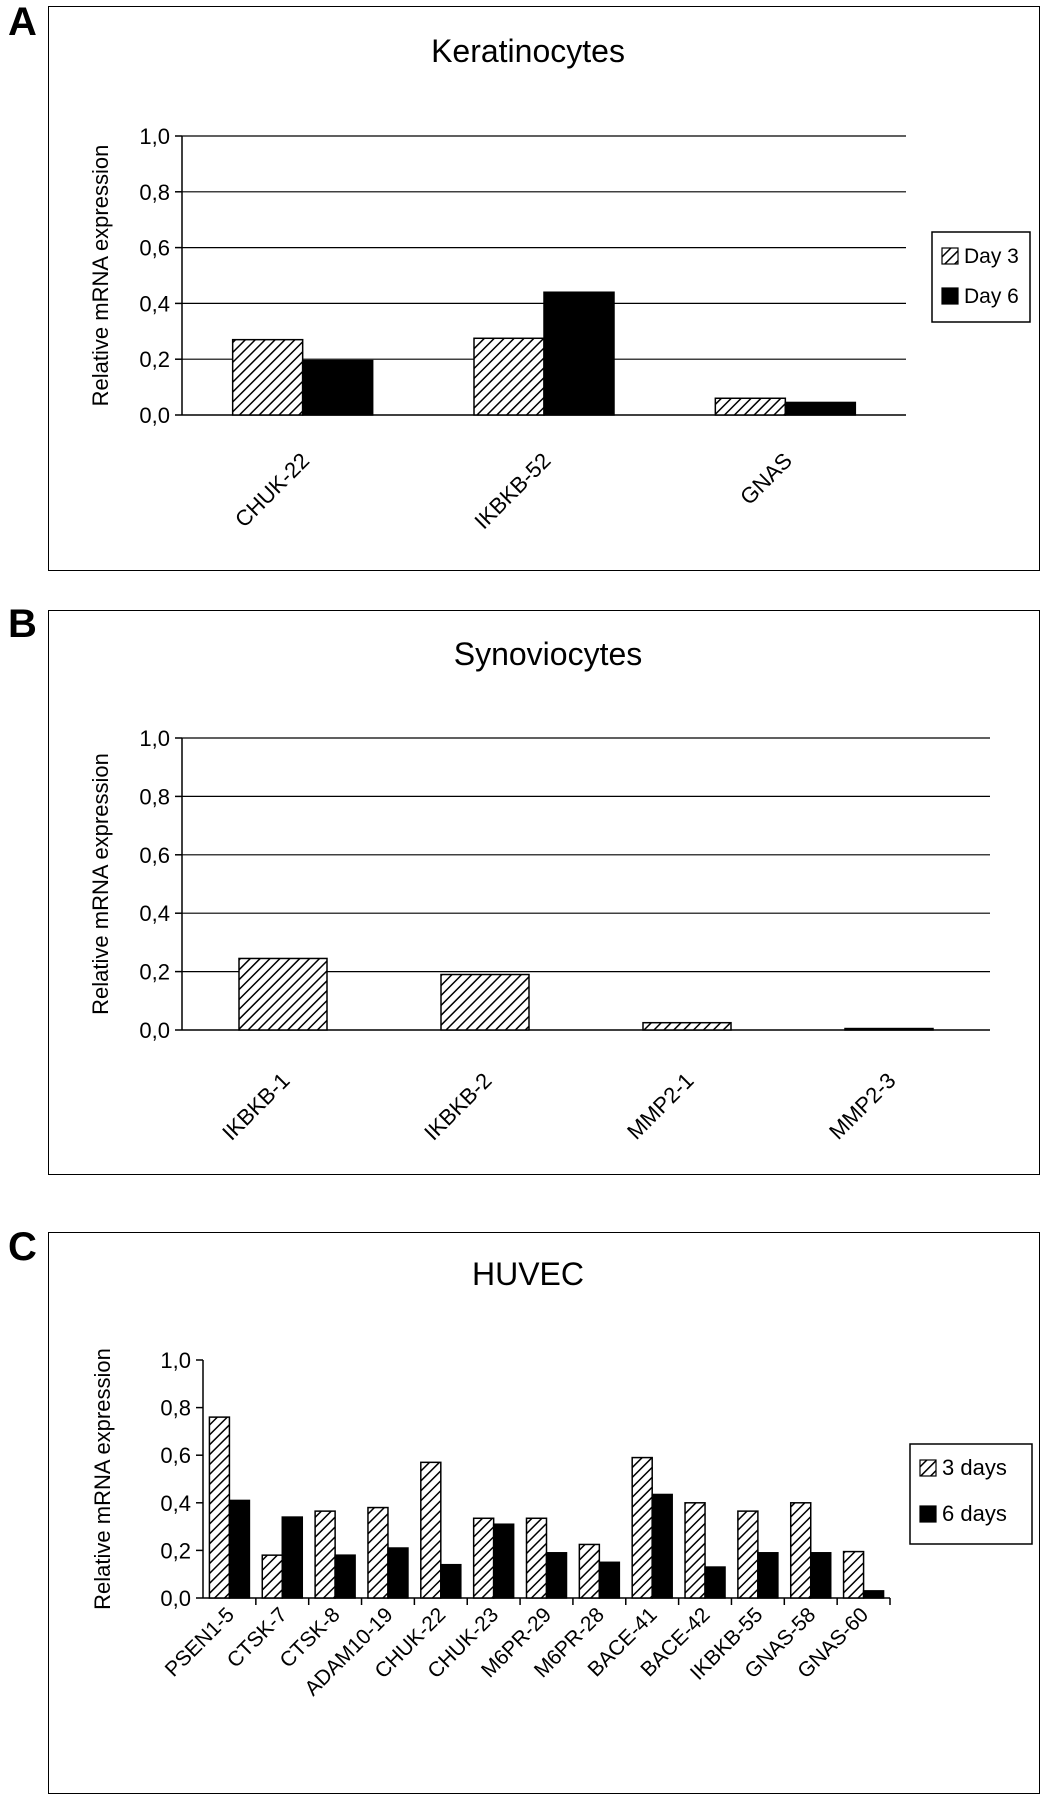  Describe the element at coordinates (255, 1106) in the screenshot. I see `x-tick-label: IKBKB-1` at that location.